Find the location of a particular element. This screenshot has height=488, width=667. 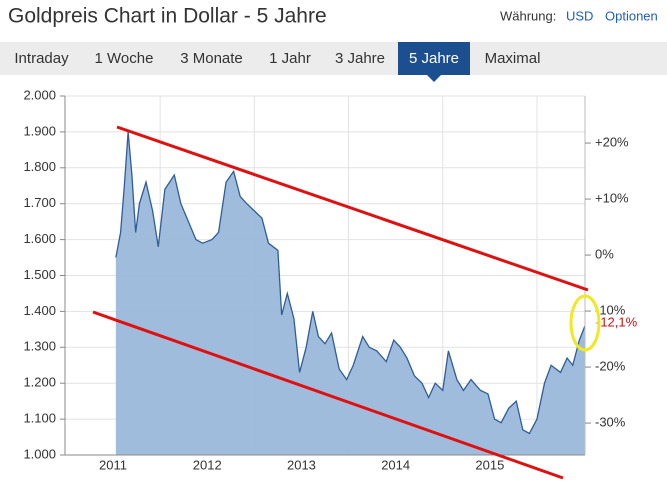

y-tick-label: 1.400 is located at coordinates (39, 310).